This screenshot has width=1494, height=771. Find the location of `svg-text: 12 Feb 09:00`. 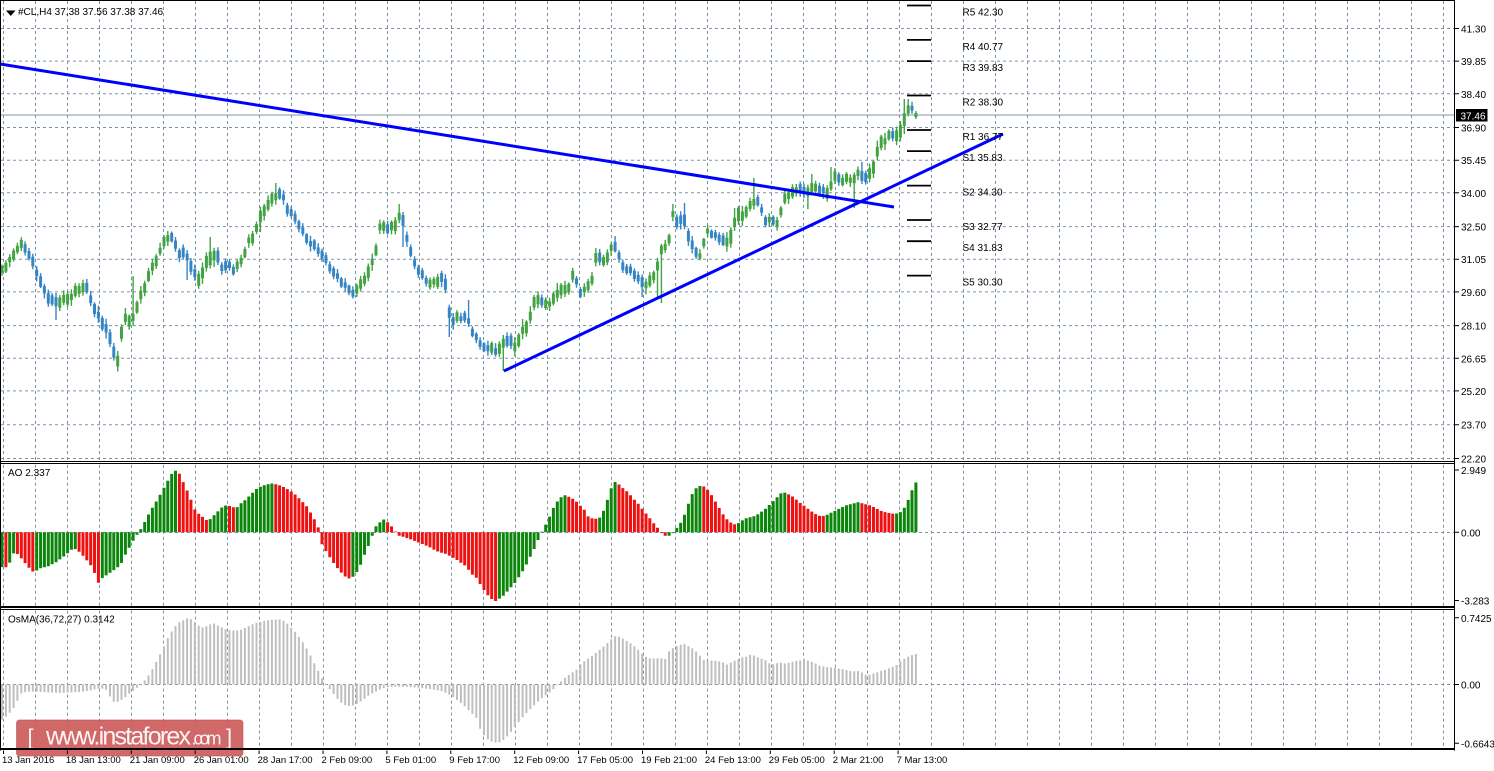

svg-text: 12 Feb 09:00 is located at coordinates (541, 760).